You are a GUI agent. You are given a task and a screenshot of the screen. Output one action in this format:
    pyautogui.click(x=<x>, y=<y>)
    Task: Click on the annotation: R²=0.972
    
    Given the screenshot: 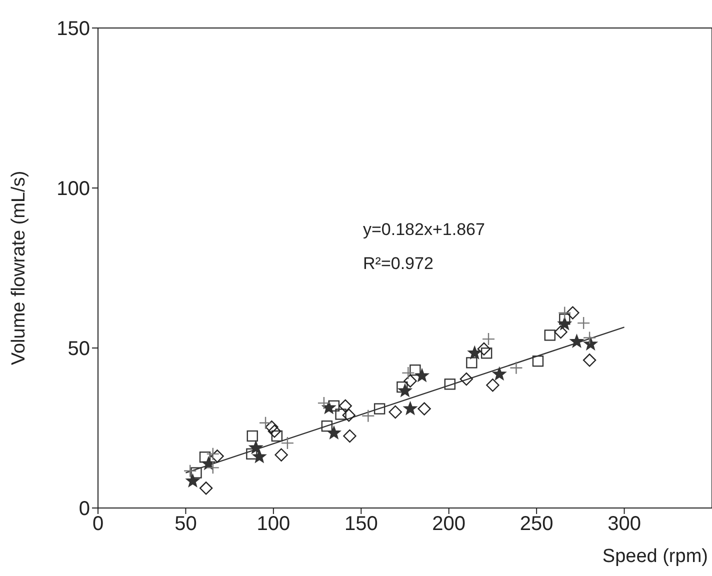 What is the action you would take?
    pyautogui.click(x=398, y=264)
    